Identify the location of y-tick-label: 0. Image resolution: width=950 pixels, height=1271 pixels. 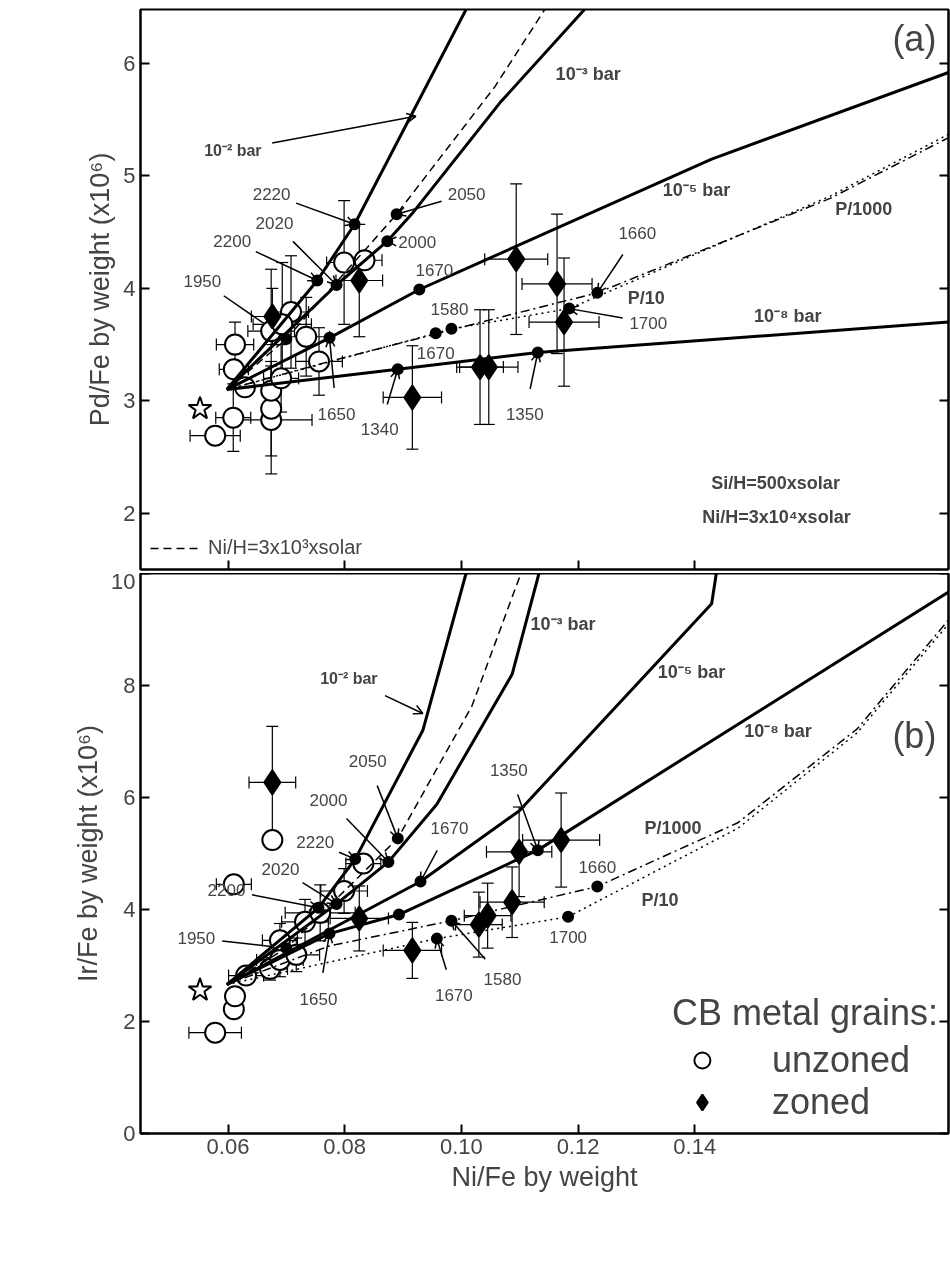
(129, 1133).